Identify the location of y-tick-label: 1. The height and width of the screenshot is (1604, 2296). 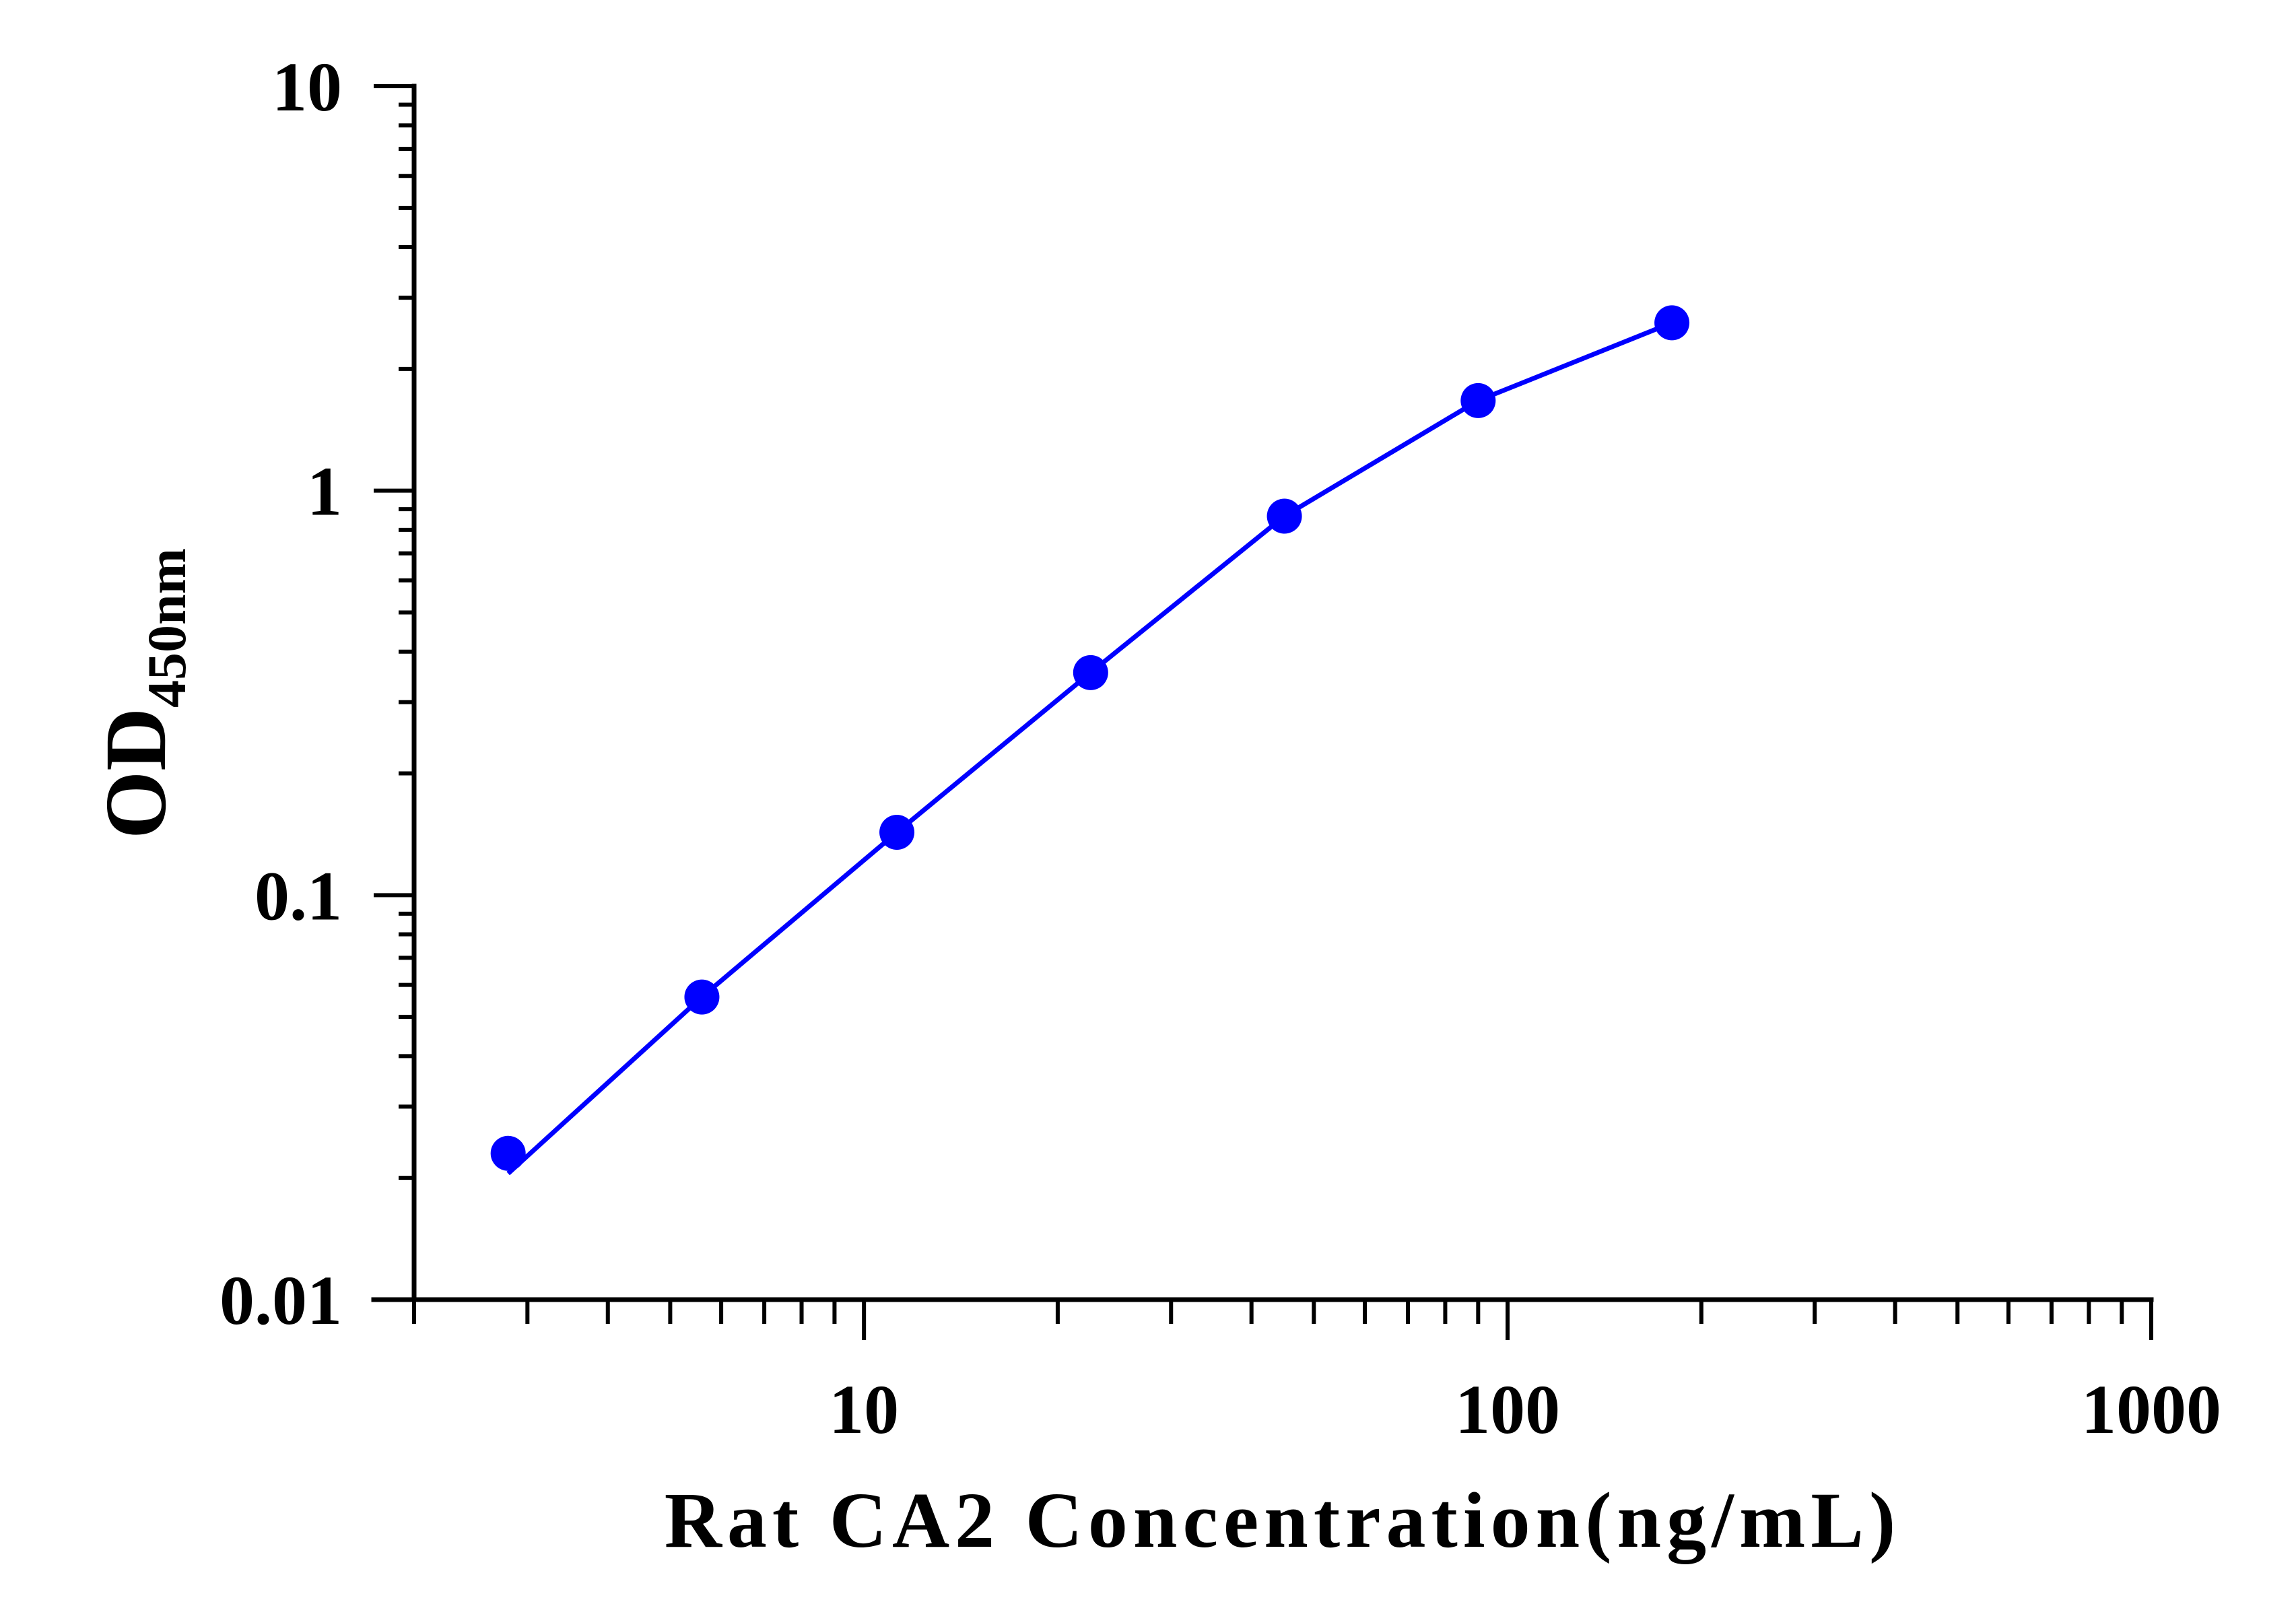
(324, 492).